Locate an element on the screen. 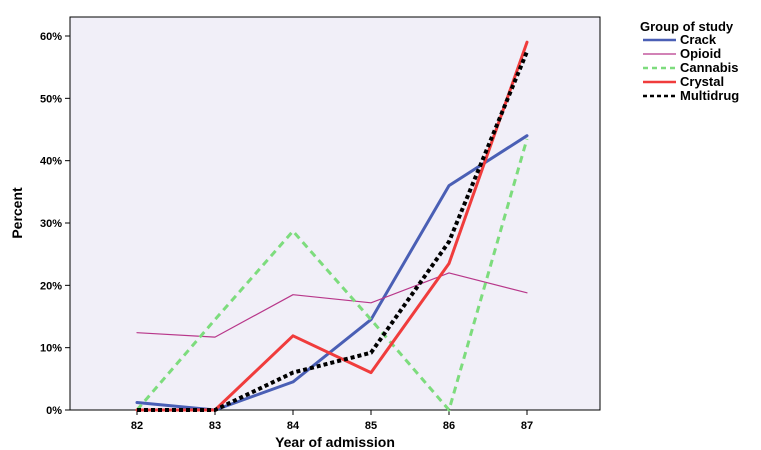 Image resolution: width=761 pixels, height=450 pixels. legend-item-opioid: Opioid is located at coordinates (682, 53).